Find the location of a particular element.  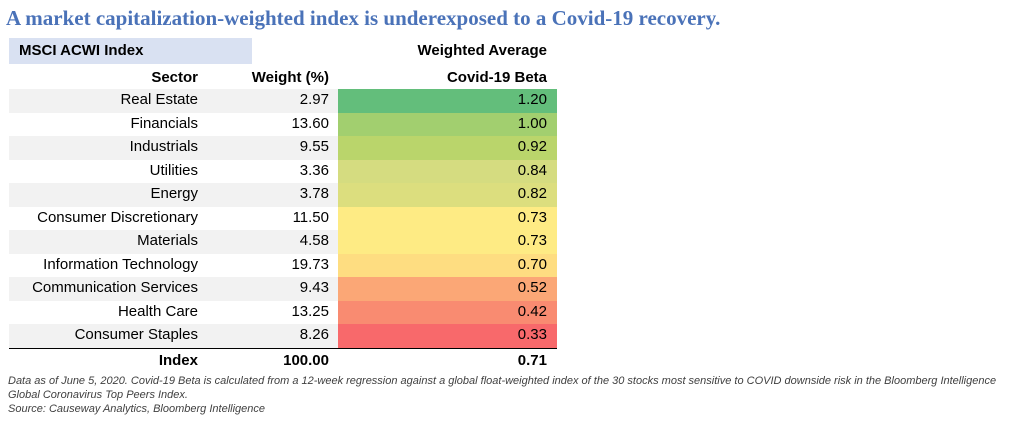

beta-cell: 1.00 is located at coordinates (532, 123).